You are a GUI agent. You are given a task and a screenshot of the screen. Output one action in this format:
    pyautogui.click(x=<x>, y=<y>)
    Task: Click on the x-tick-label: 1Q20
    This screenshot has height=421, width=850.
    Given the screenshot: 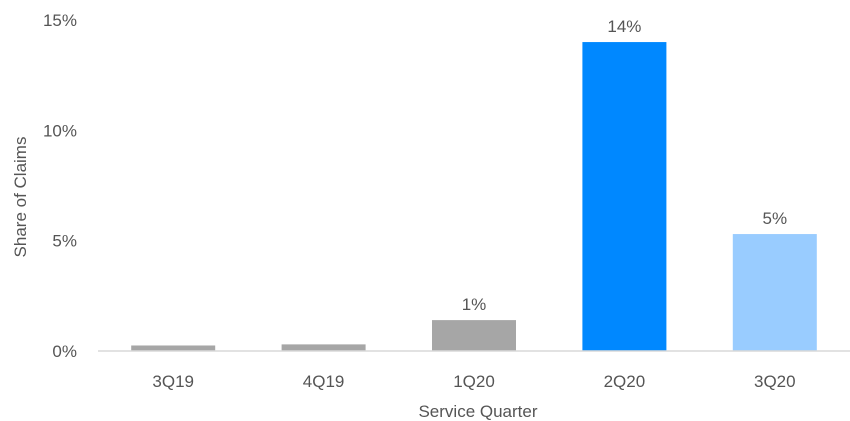 What is the action you would take?
    pyautogui.click(x=474, y=381)
    